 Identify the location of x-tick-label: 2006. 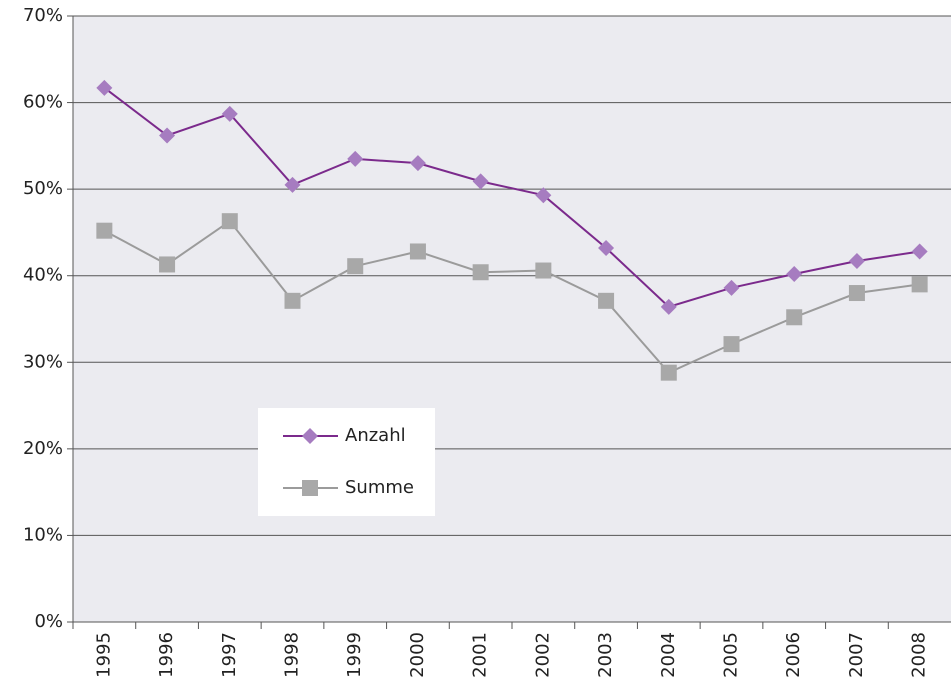
(793, 655).